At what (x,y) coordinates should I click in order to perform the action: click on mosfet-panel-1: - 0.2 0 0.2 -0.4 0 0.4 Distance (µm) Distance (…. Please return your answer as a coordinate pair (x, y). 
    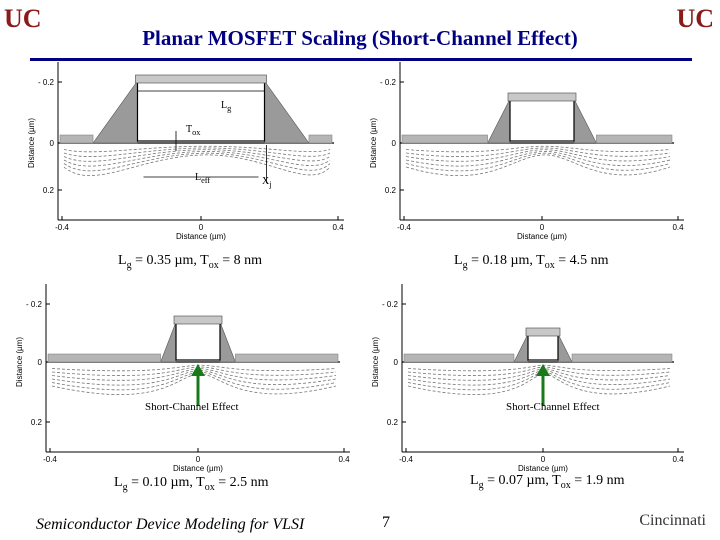
    Looking at the image, I should click on (185, 151).